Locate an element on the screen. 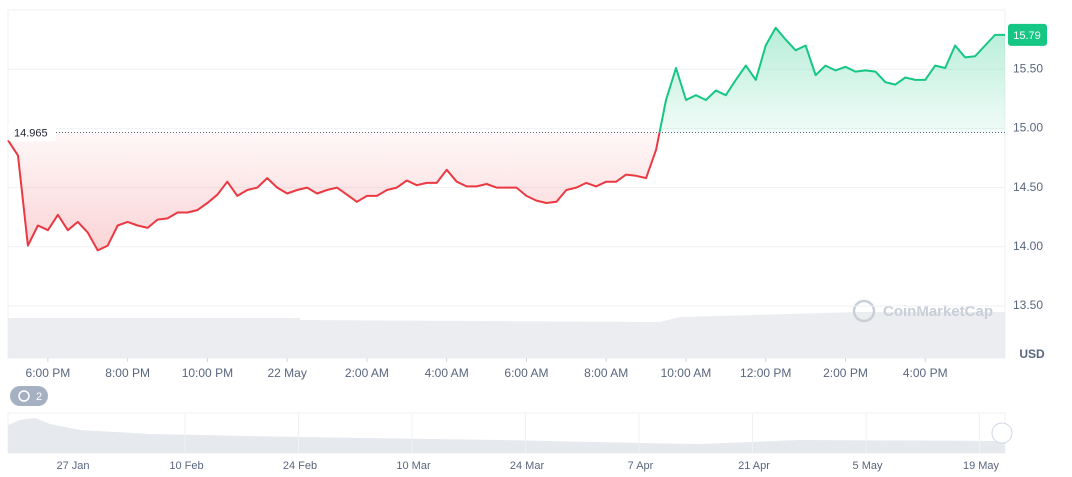 The height and width of the screenshot is (477, 1072). x-tick-label: 8:00 PM is located at coordinates (127, 373).